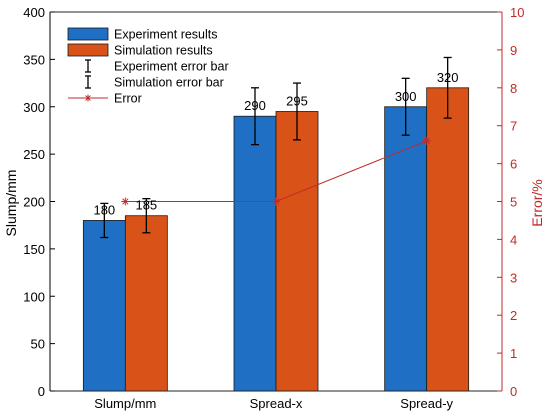 This screenshot has width=550, height=417. Describe the element at coordinates (34, 249) in the screenshot. I see `y-tick-label: 150` at that location.